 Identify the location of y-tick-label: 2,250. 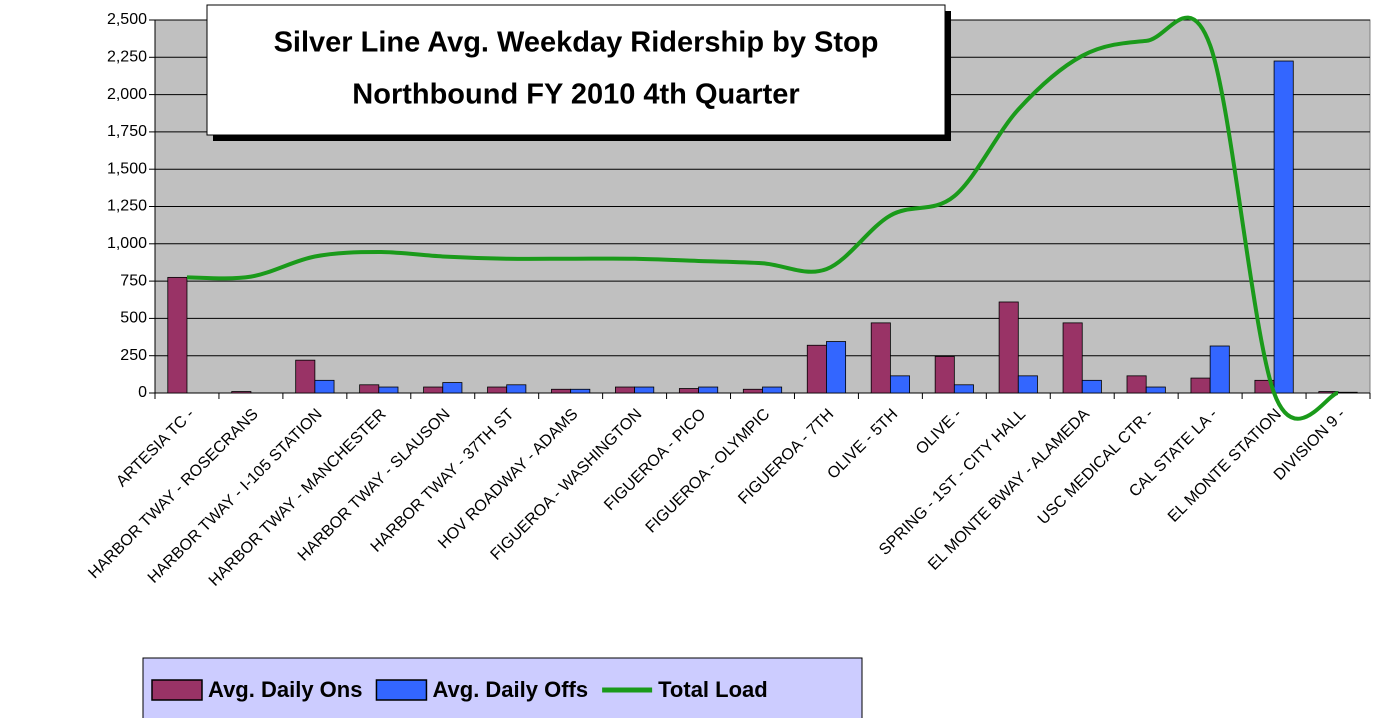
(127, 57).